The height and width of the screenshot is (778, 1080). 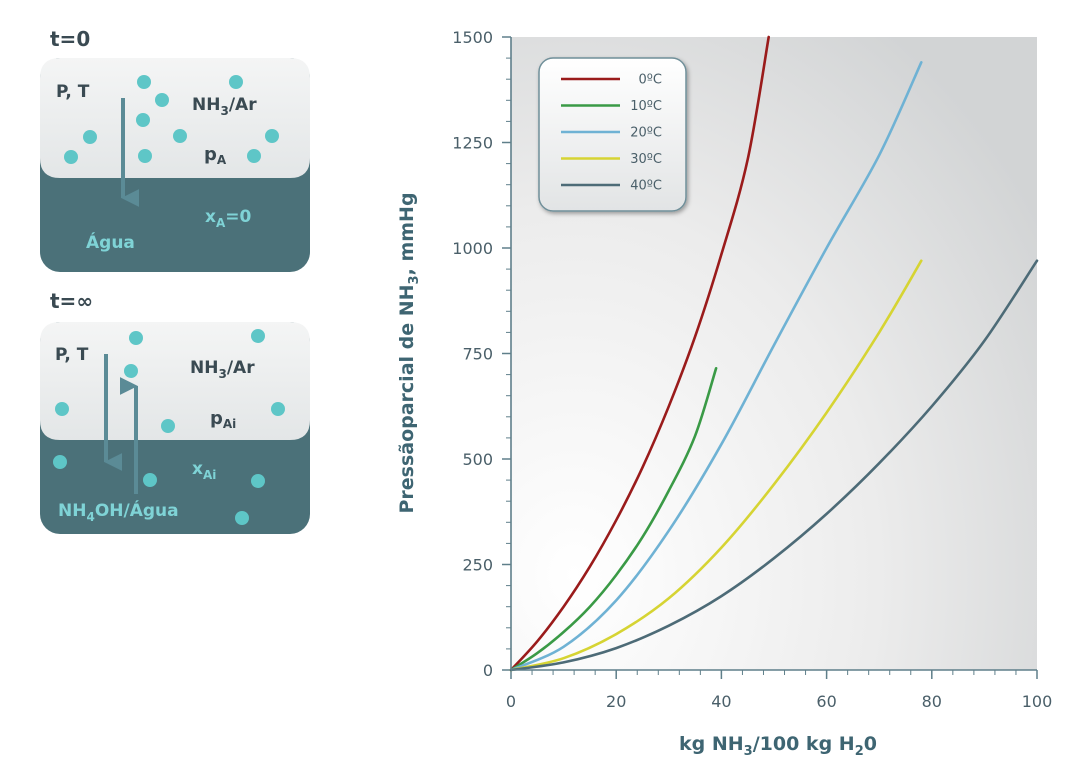 I want to click on liquid-label: Água, so click(x=110, y=242).